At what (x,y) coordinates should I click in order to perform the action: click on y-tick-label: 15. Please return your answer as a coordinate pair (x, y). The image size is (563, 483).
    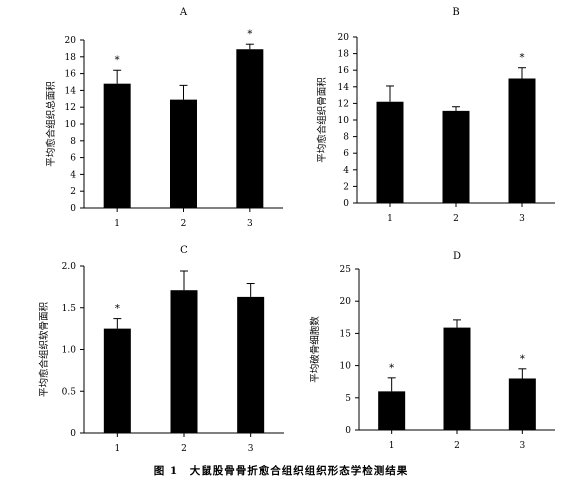
    Looking at the image, I should click on (346, 334).